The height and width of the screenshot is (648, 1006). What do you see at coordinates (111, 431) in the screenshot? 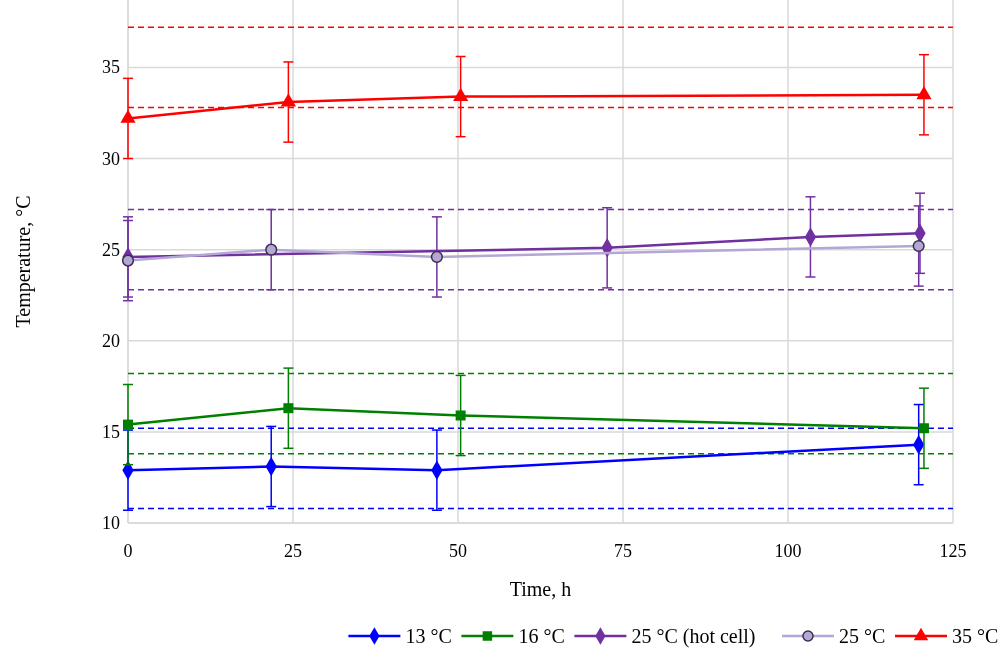
I see `y-tick-label: 15` at bounding box center [111, 431].